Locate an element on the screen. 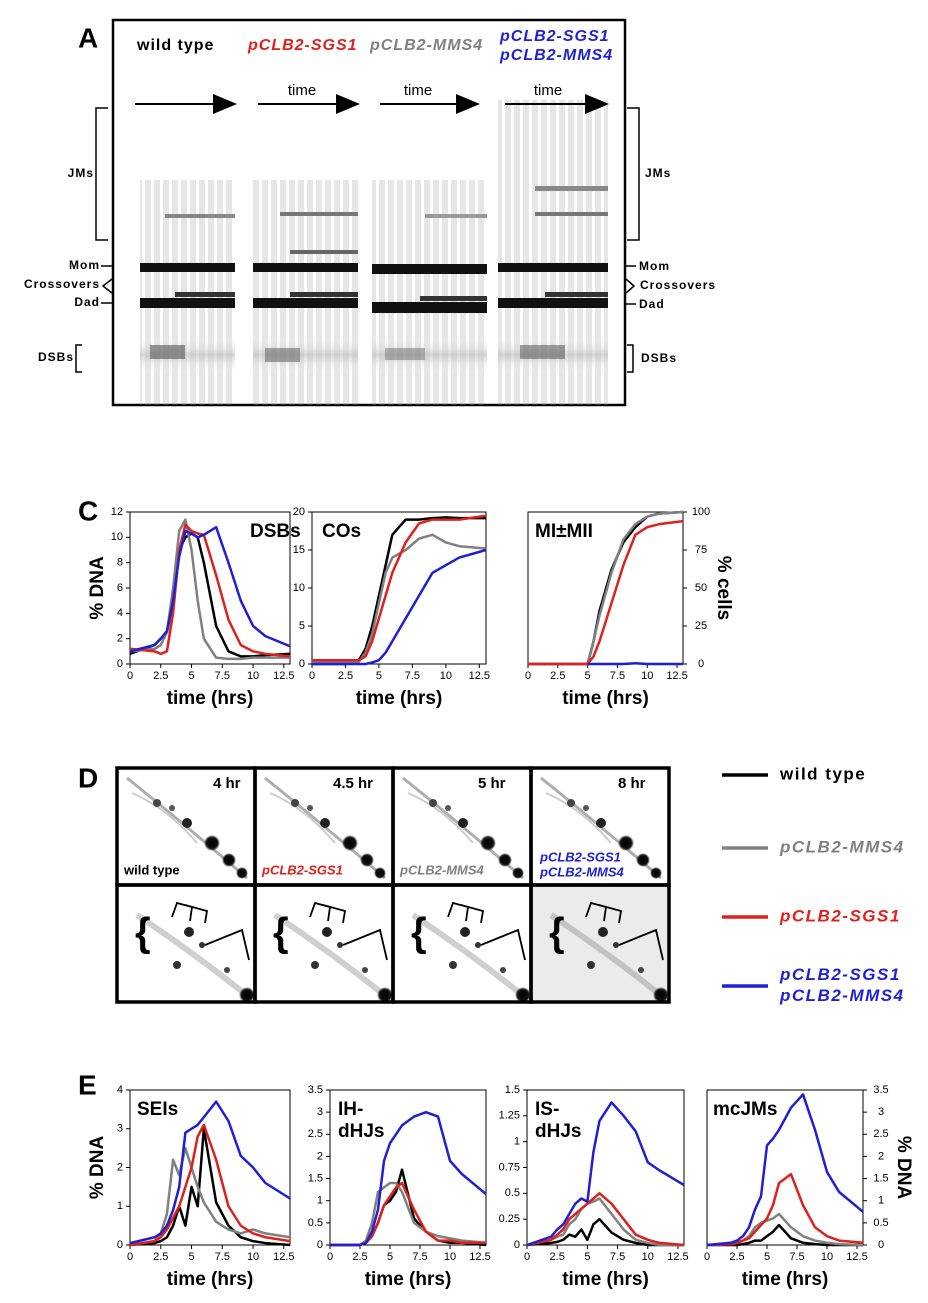 This screenshot has width=928, height=1303. y2-tick-label: 3.5 is located at coordinates (880, 1090).